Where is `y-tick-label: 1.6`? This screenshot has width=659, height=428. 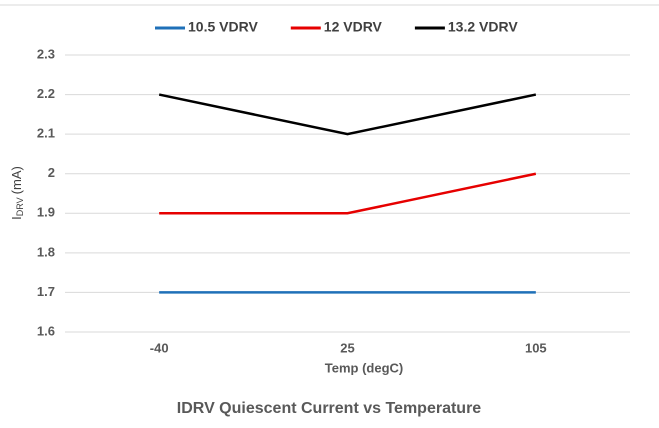
y-tick-label: 1.6 is located at coordinates (46, 330).